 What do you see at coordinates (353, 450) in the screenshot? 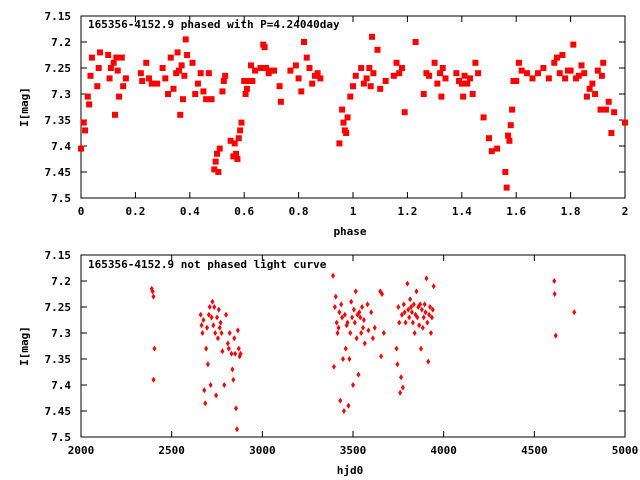
I see `x-tick-label: 3500` at bounding box center [353, 450].